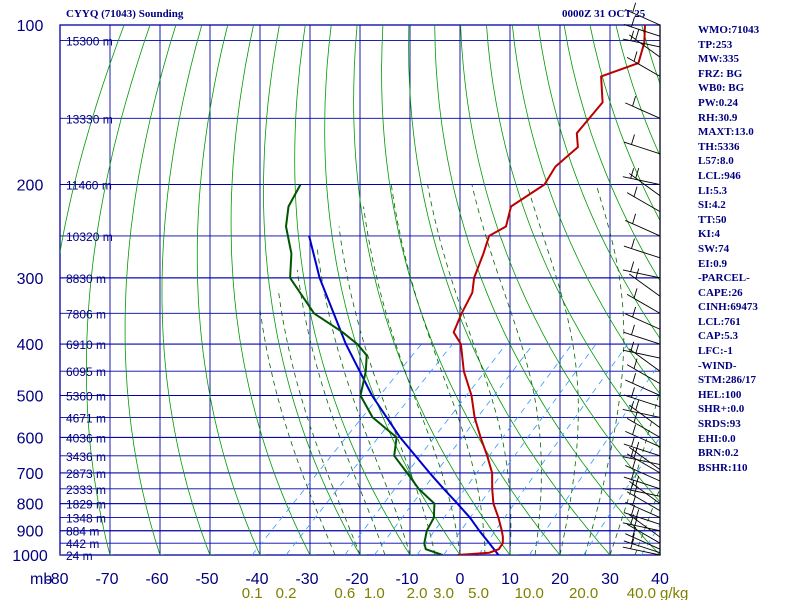 The height and width of the screenshot is (600, 800). I want to click on dewpoint-trace, so click(364, 369).